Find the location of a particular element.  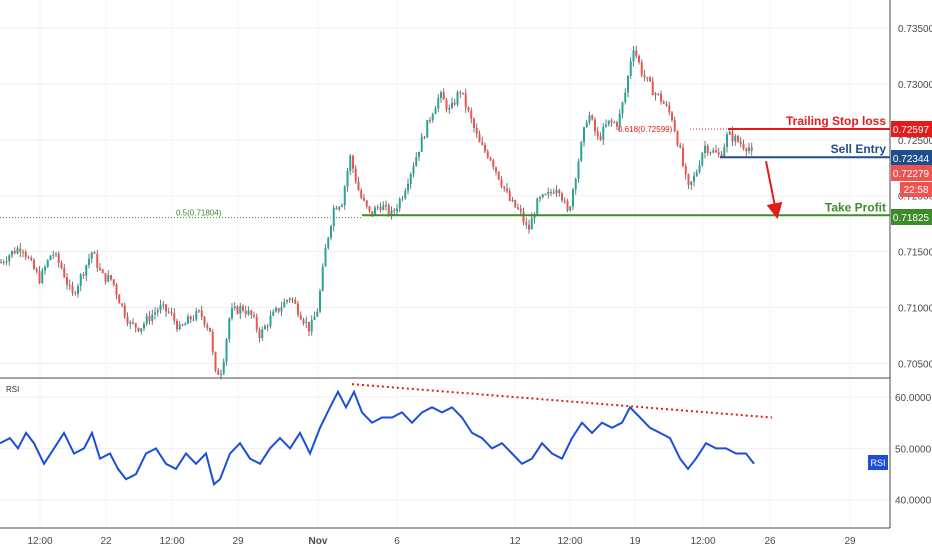

rsi-legend-badge: RSI is located at coordinates (878, 462).